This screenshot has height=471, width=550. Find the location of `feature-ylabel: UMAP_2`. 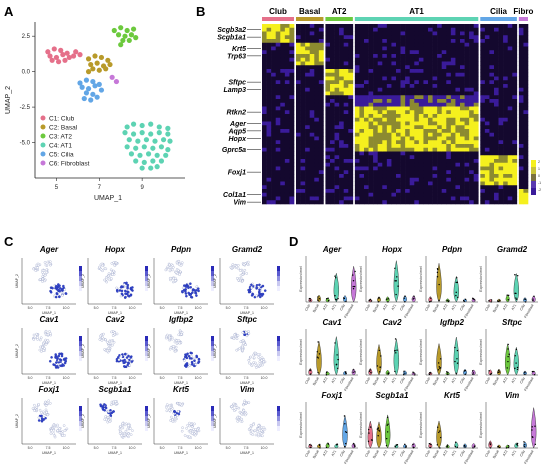

feature-ylabel: UMAP_2 is located at coordinates (17, 351).